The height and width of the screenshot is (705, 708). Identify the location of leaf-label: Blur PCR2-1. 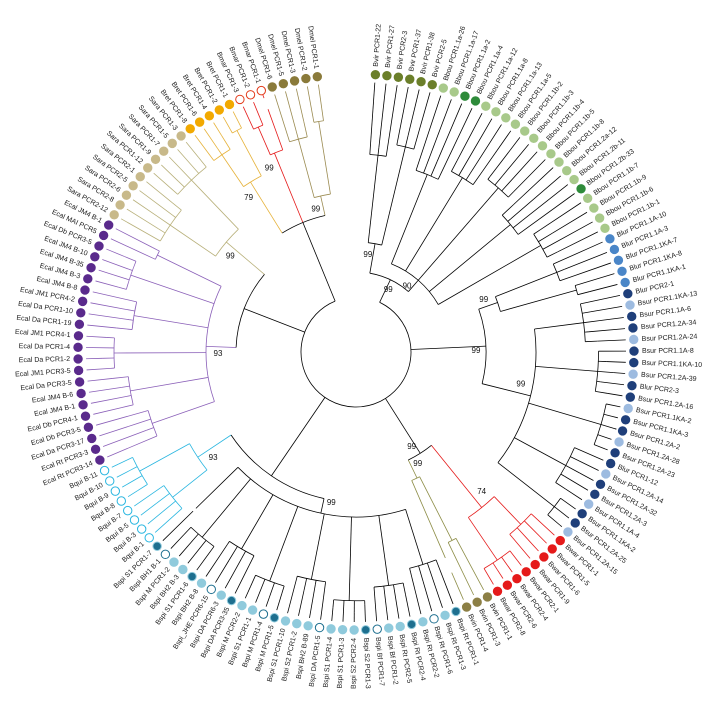
(655, 288).